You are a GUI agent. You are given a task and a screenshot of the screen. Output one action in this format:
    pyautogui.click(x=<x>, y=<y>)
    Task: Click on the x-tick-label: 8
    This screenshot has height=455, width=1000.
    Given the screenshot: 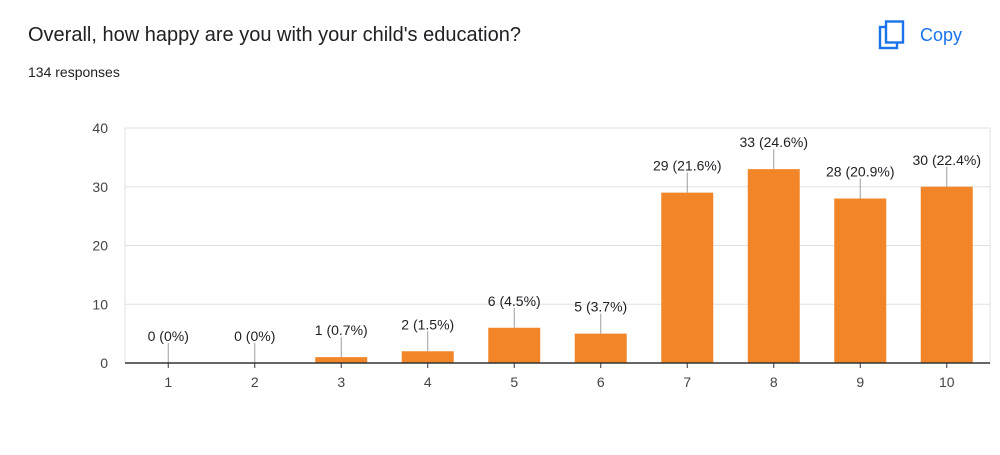 What is the action you would take?
    pyautogui.click(x=774, y=382)
    